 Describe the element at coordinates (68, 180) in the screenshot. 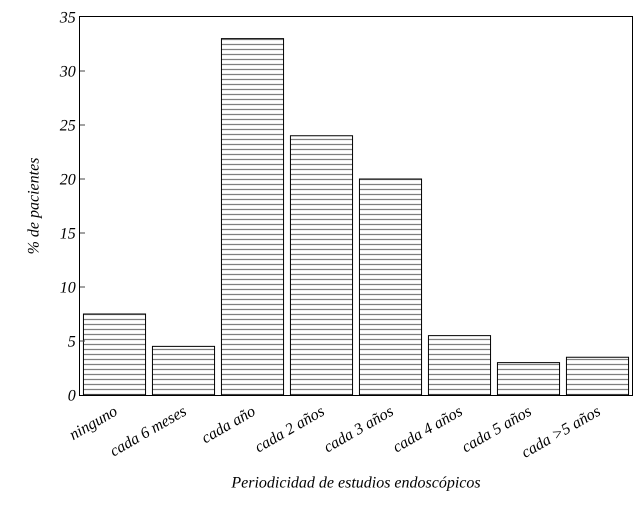

I see `y-tick-label: 20` at that location.